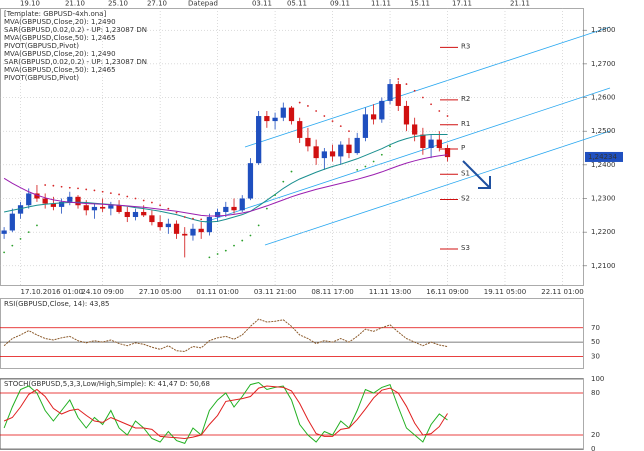  What do you see at coordinates (203, 4) in the screenshot?
I see `top-date-label: Datepad` at bounding box center [203, 4].